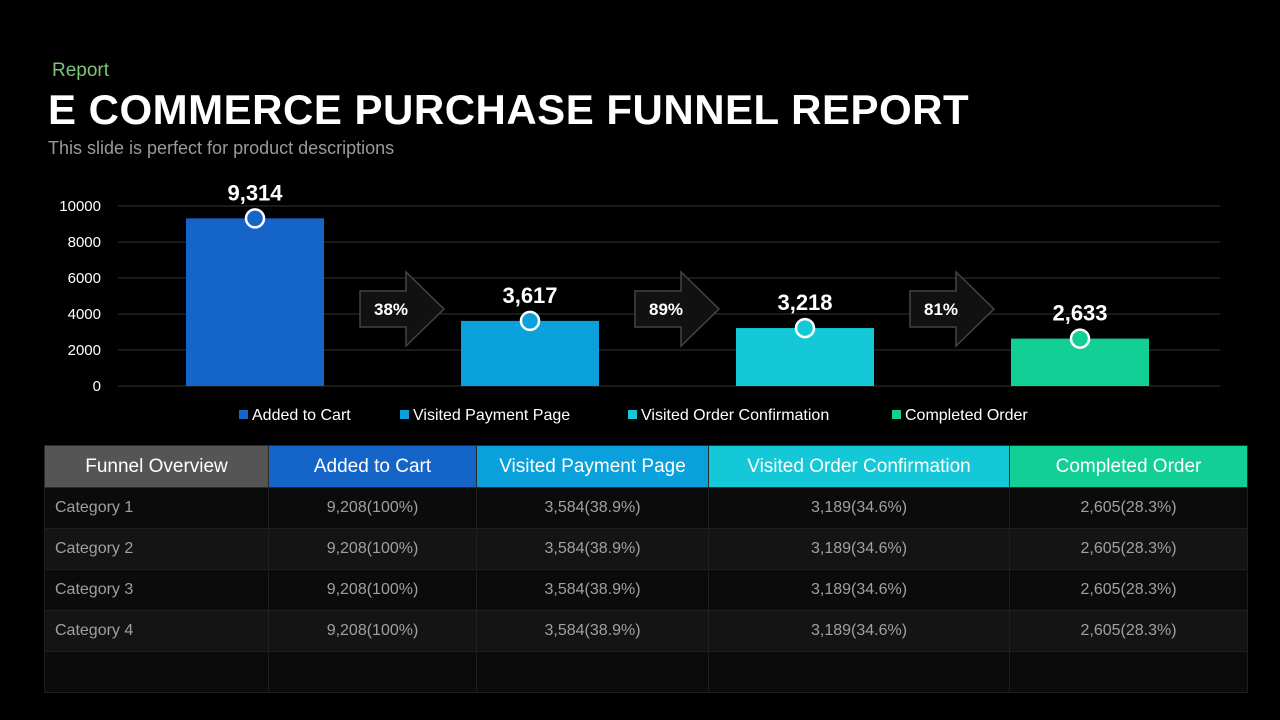 This screenshot has width=1280, height=720. Describe the element at coordinates (491, 415) in the screenshot. I see `legend-label: Visited Payment Page` at that location.